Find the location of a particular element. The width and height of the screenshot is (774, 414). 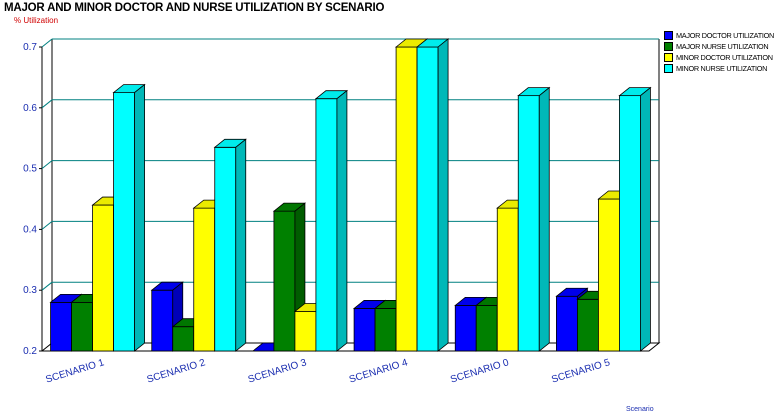

y-tick-label: 0.7 is located at coordinates (30, 47).